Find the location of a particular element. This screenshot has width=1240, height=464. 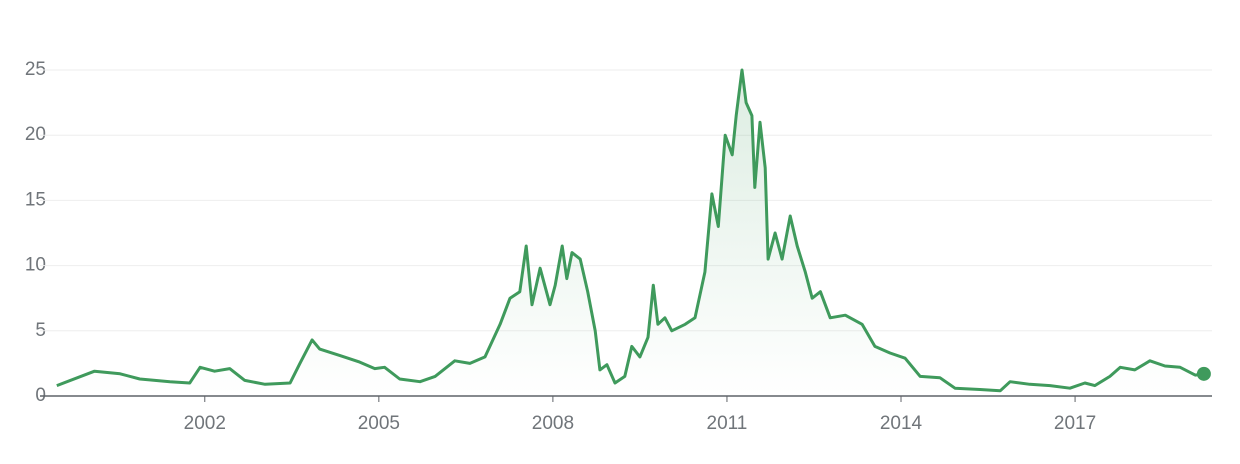

y-tick-label: 15 is located at coordinates (35, 199).